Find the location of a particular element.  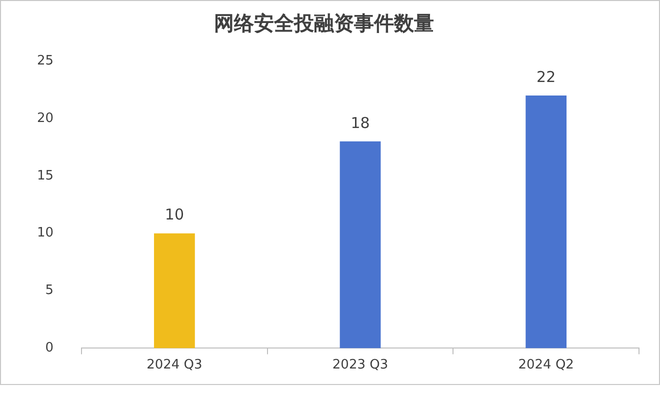

x-tick-label: 2024 Q2 is located at coordinates (546, 364).